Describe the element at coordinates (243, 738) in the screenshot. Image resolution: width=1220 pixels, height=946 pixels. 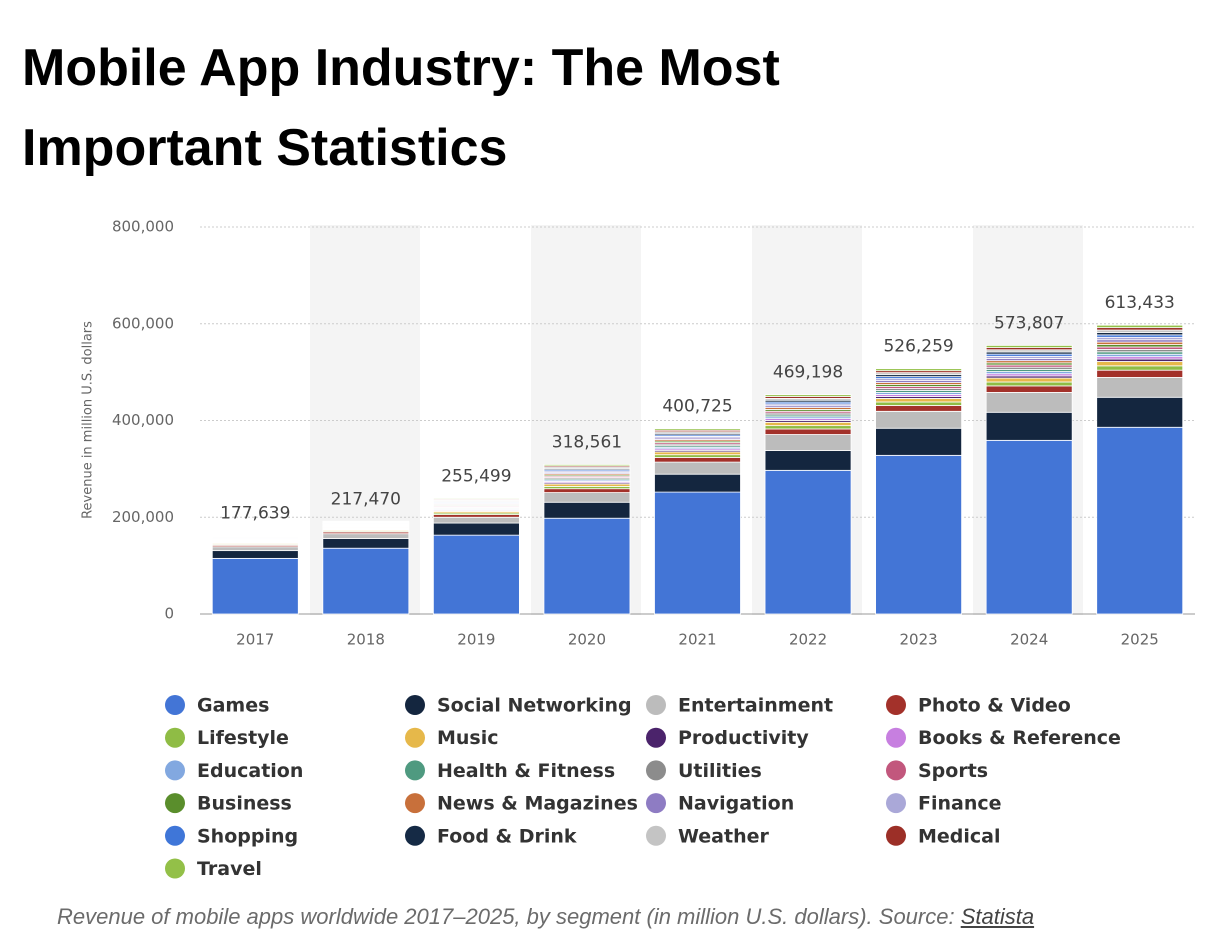
I see `legend-label: Lifestyle` at that location.